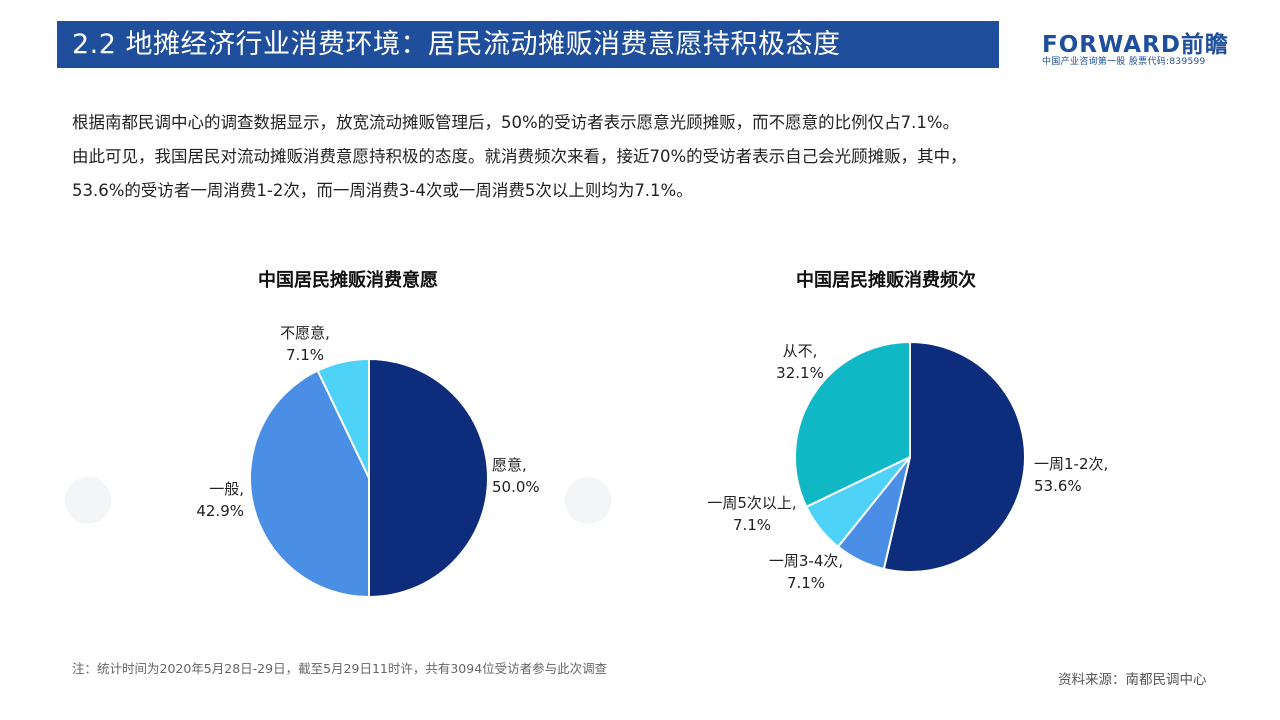 This screenshot has width=1280, height=720. What do you see at coordinates (800, 362) in the screenshot?
I see `pie2-label-4: 从不, 32.1%` at bounding box center [800, 362].